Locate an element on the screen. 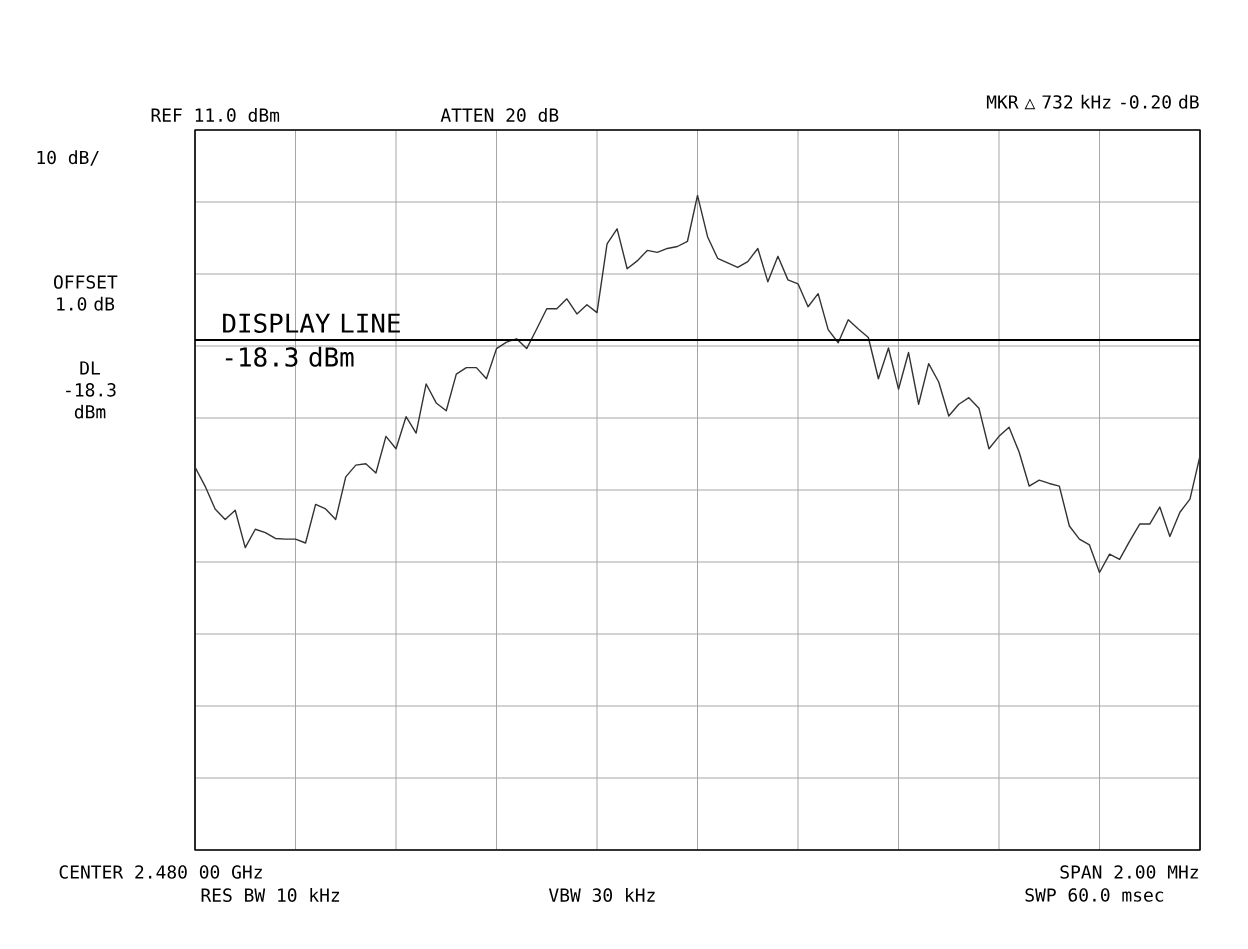 The image size is (1248, 949). text: VBW 30 kHz is located at coordinates (601, 895).